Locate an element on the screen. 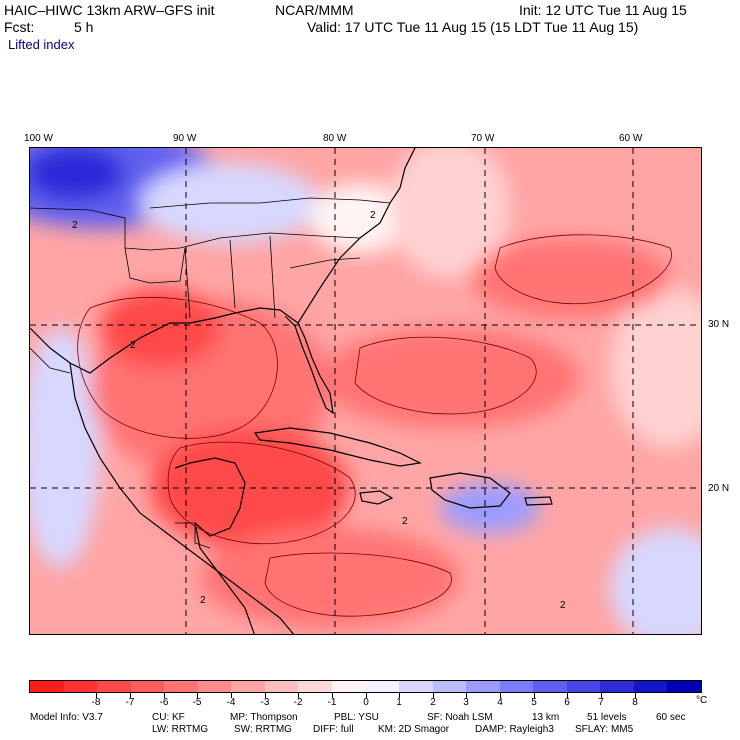 The width and height of the screenshot is (740, 740). colorbar-tick-label: -2 is located at coordinates (298, 702).